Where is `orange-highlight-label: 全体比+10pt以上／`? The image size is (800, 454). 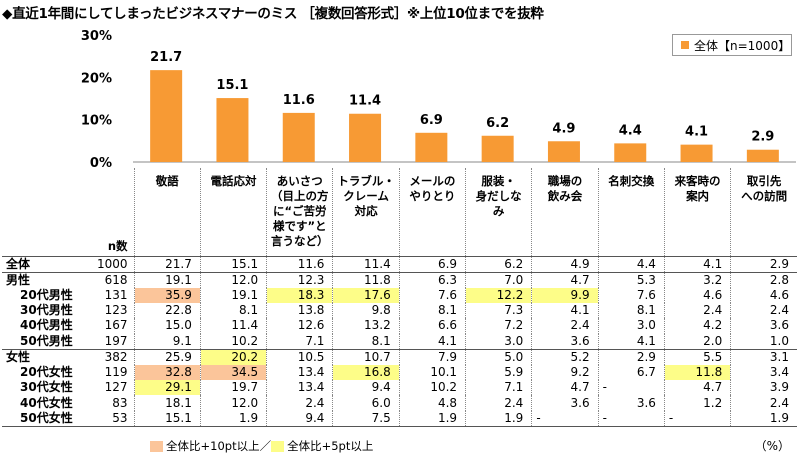
orange-highlight-label: 全体比+10pt以上／ is located at coordinates (219, 446).